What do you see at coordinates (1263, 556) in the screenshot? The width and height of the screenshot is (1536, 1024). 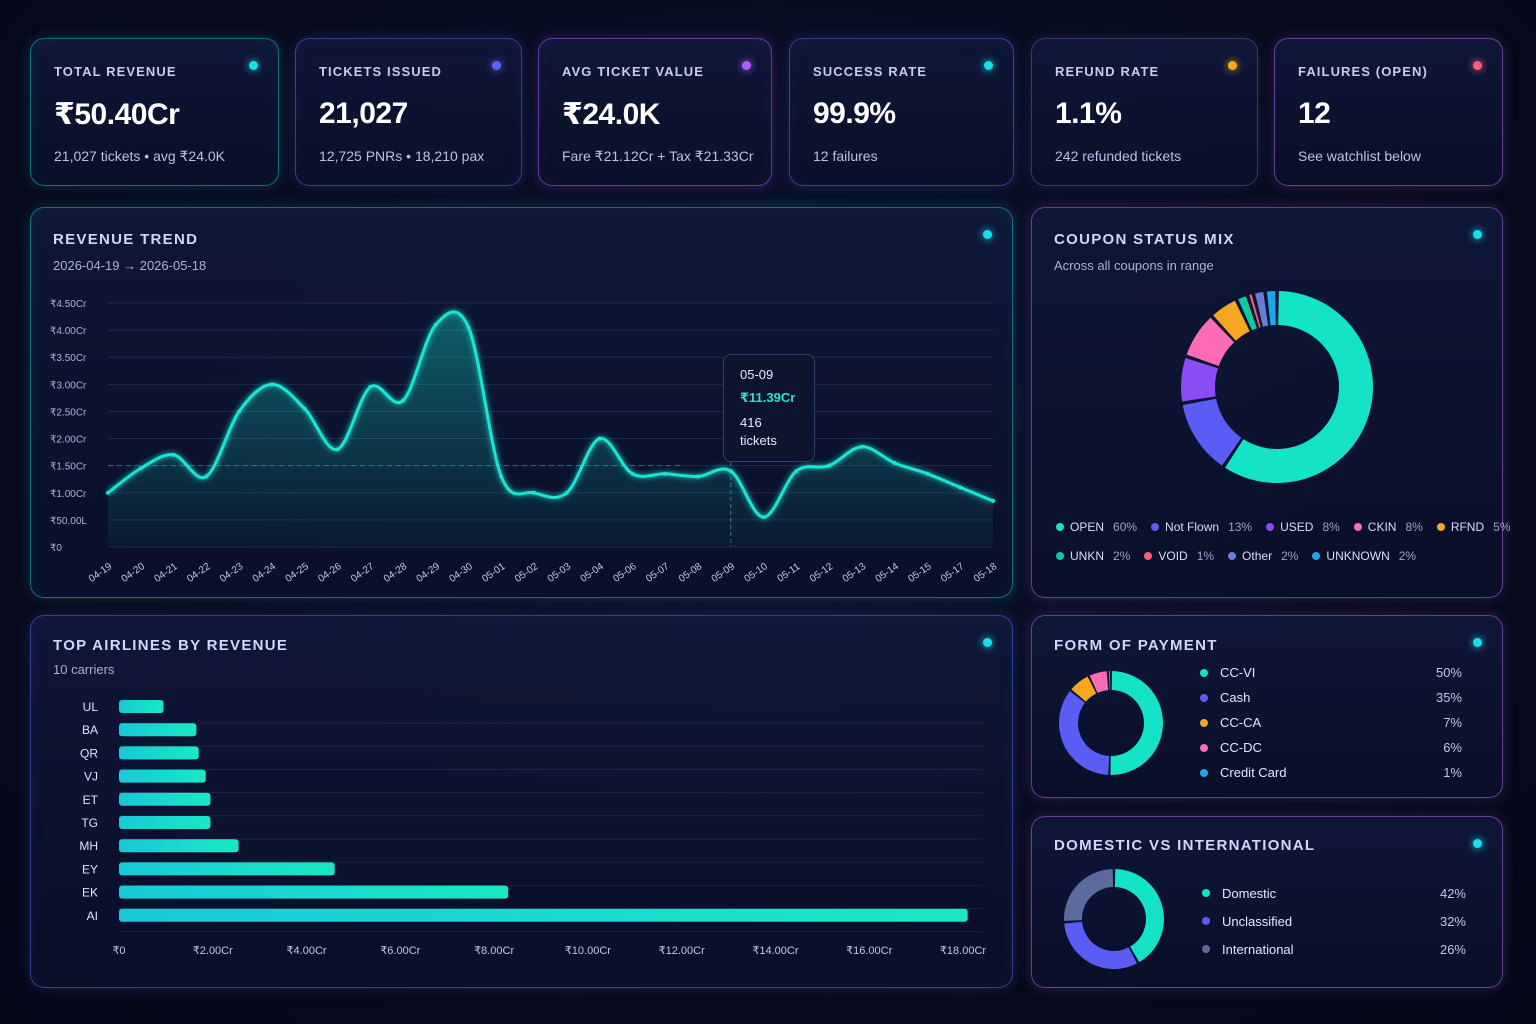 I see `legend-item: Other 2%` at bounding box center [1263, 556].